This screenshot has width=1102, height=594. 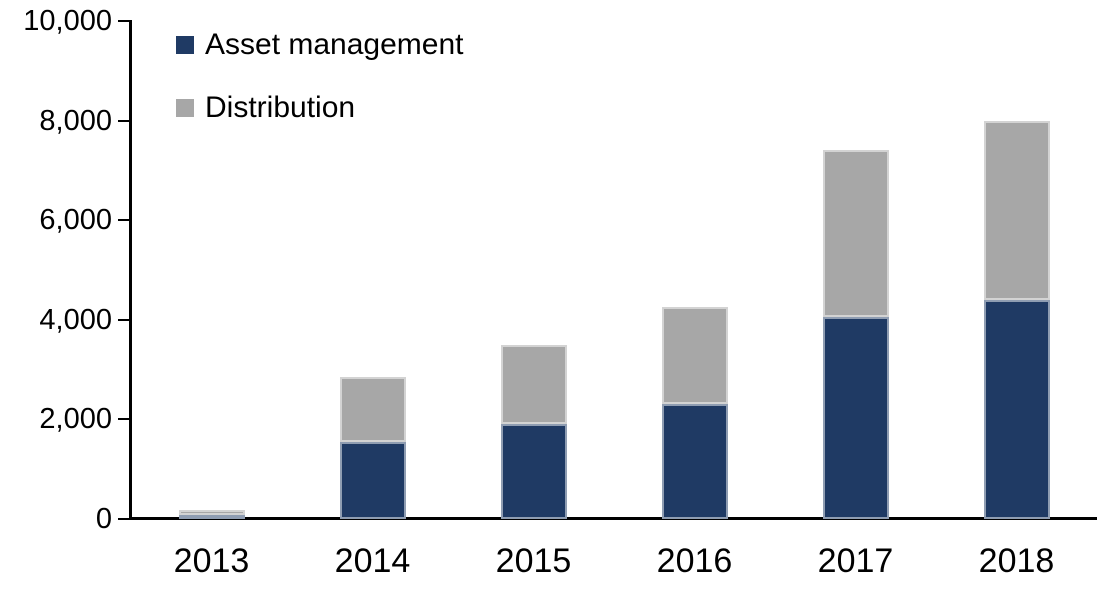 What do you see at coordinates (694, 561) in the screenshot?
I see `x-axis-label: 2016` at bounding box center [694, 561].